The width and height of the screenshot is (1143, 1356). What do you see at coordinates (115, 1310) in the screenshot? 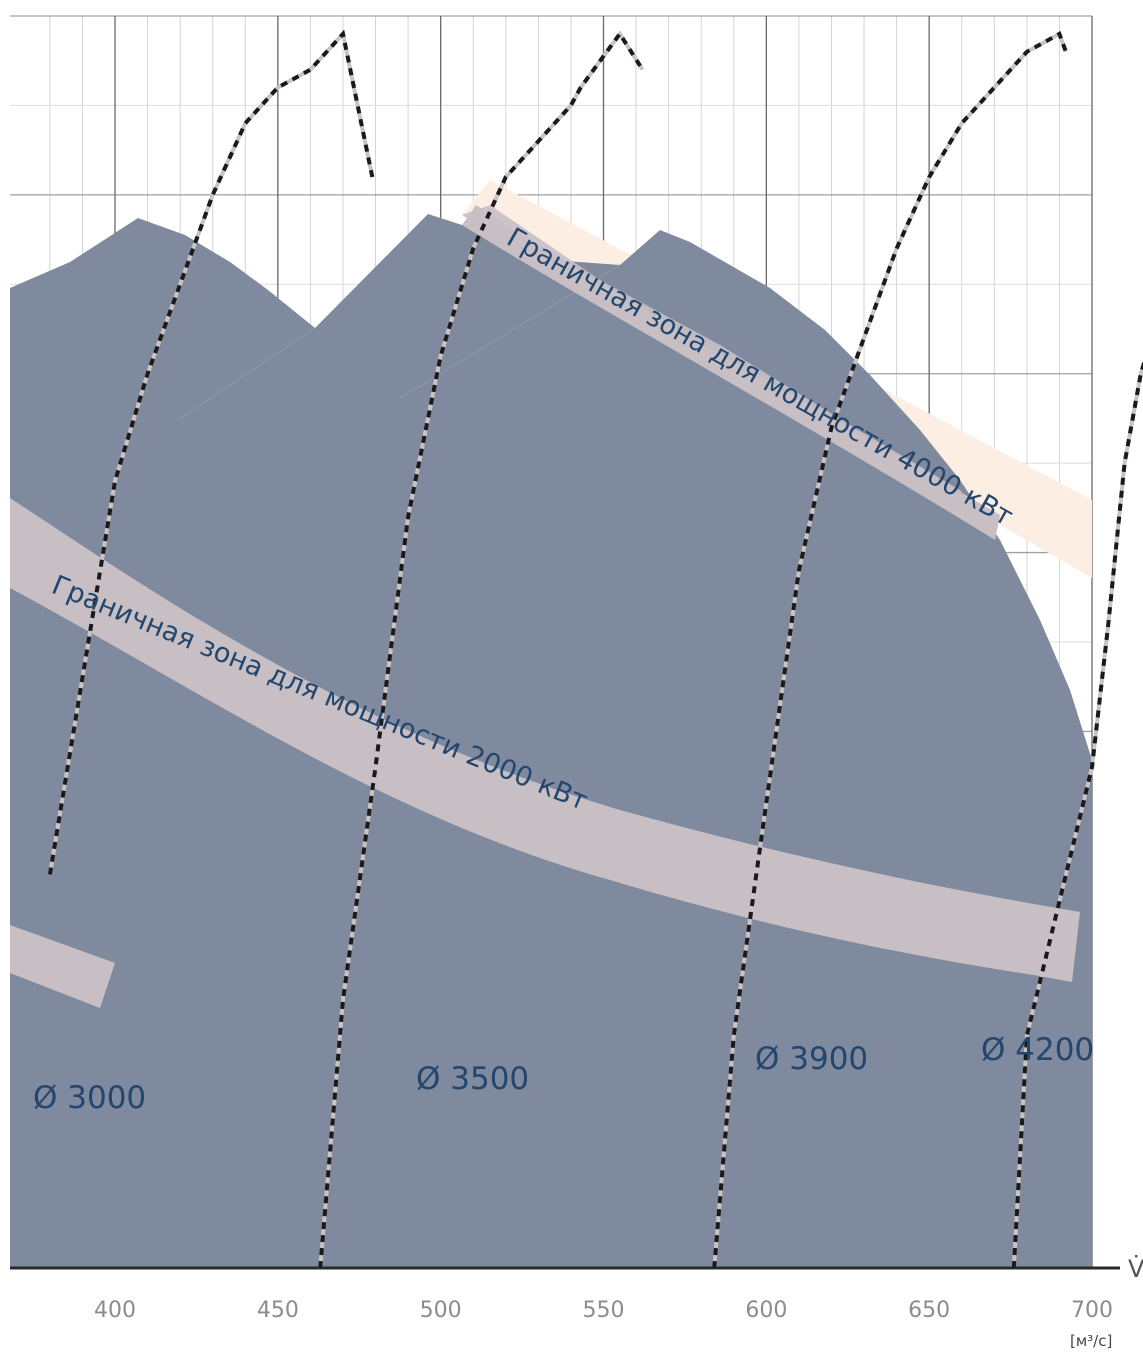
I see `x-tick-label: 400` at bounding box center [115, 1310].